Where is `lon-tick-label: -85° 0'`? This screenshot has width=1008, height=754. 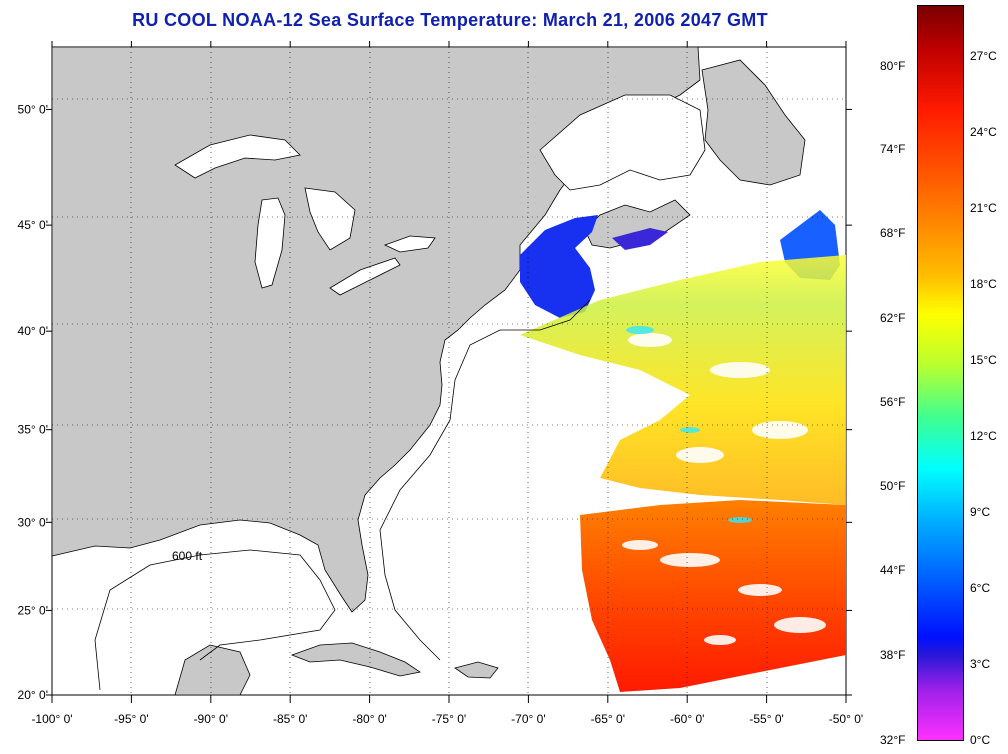 lon-tick-label: -85° 0' is located at coordinates (290, 719).